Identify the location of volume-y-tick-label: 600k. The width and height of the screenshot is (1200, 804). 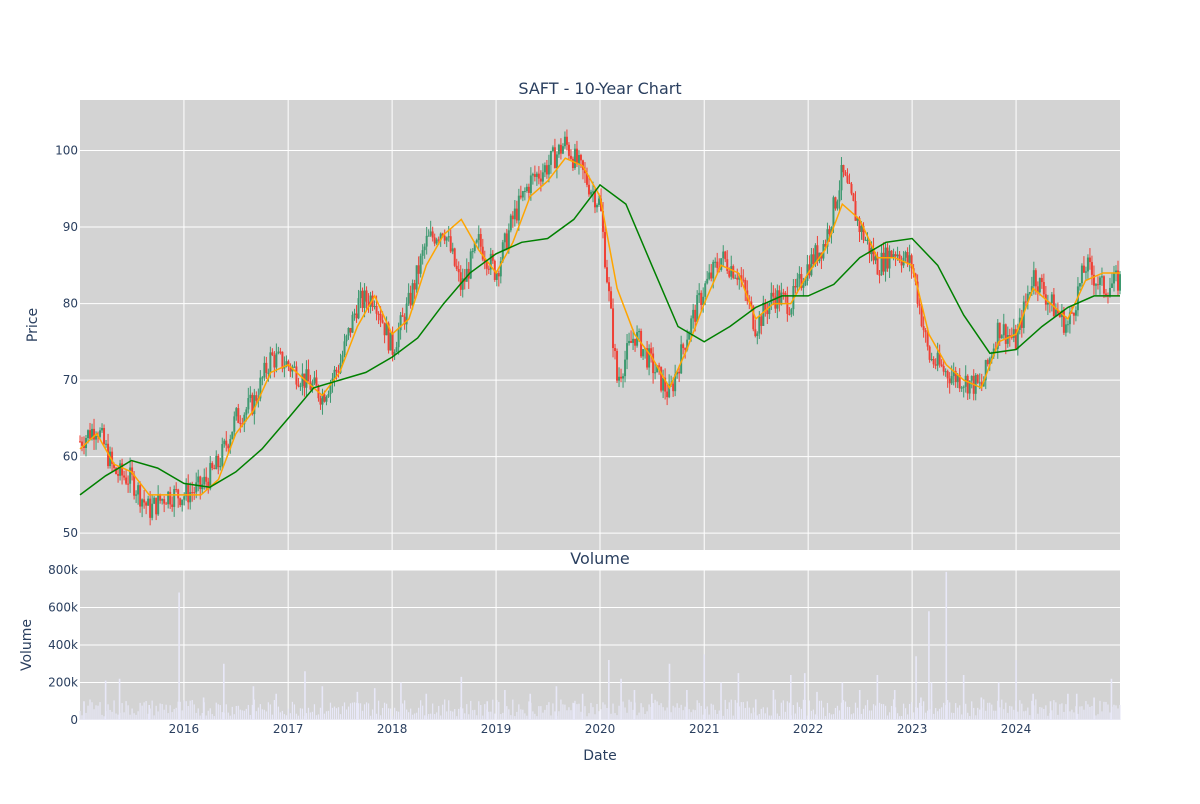
(63, 608).